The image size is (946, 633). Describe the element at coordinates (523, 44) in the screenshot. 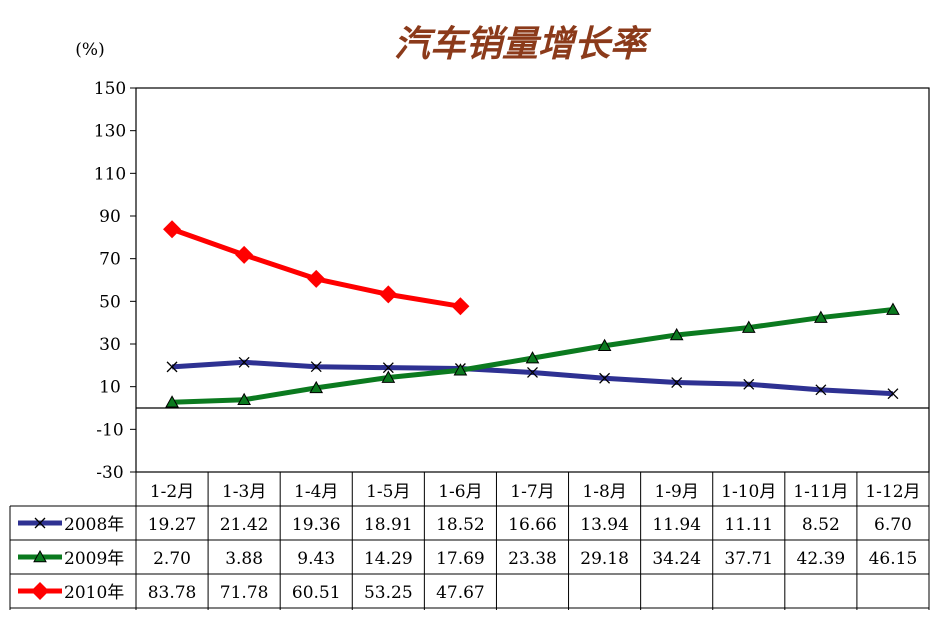

I see `chart-title: 汽车销量增长率` at that location.